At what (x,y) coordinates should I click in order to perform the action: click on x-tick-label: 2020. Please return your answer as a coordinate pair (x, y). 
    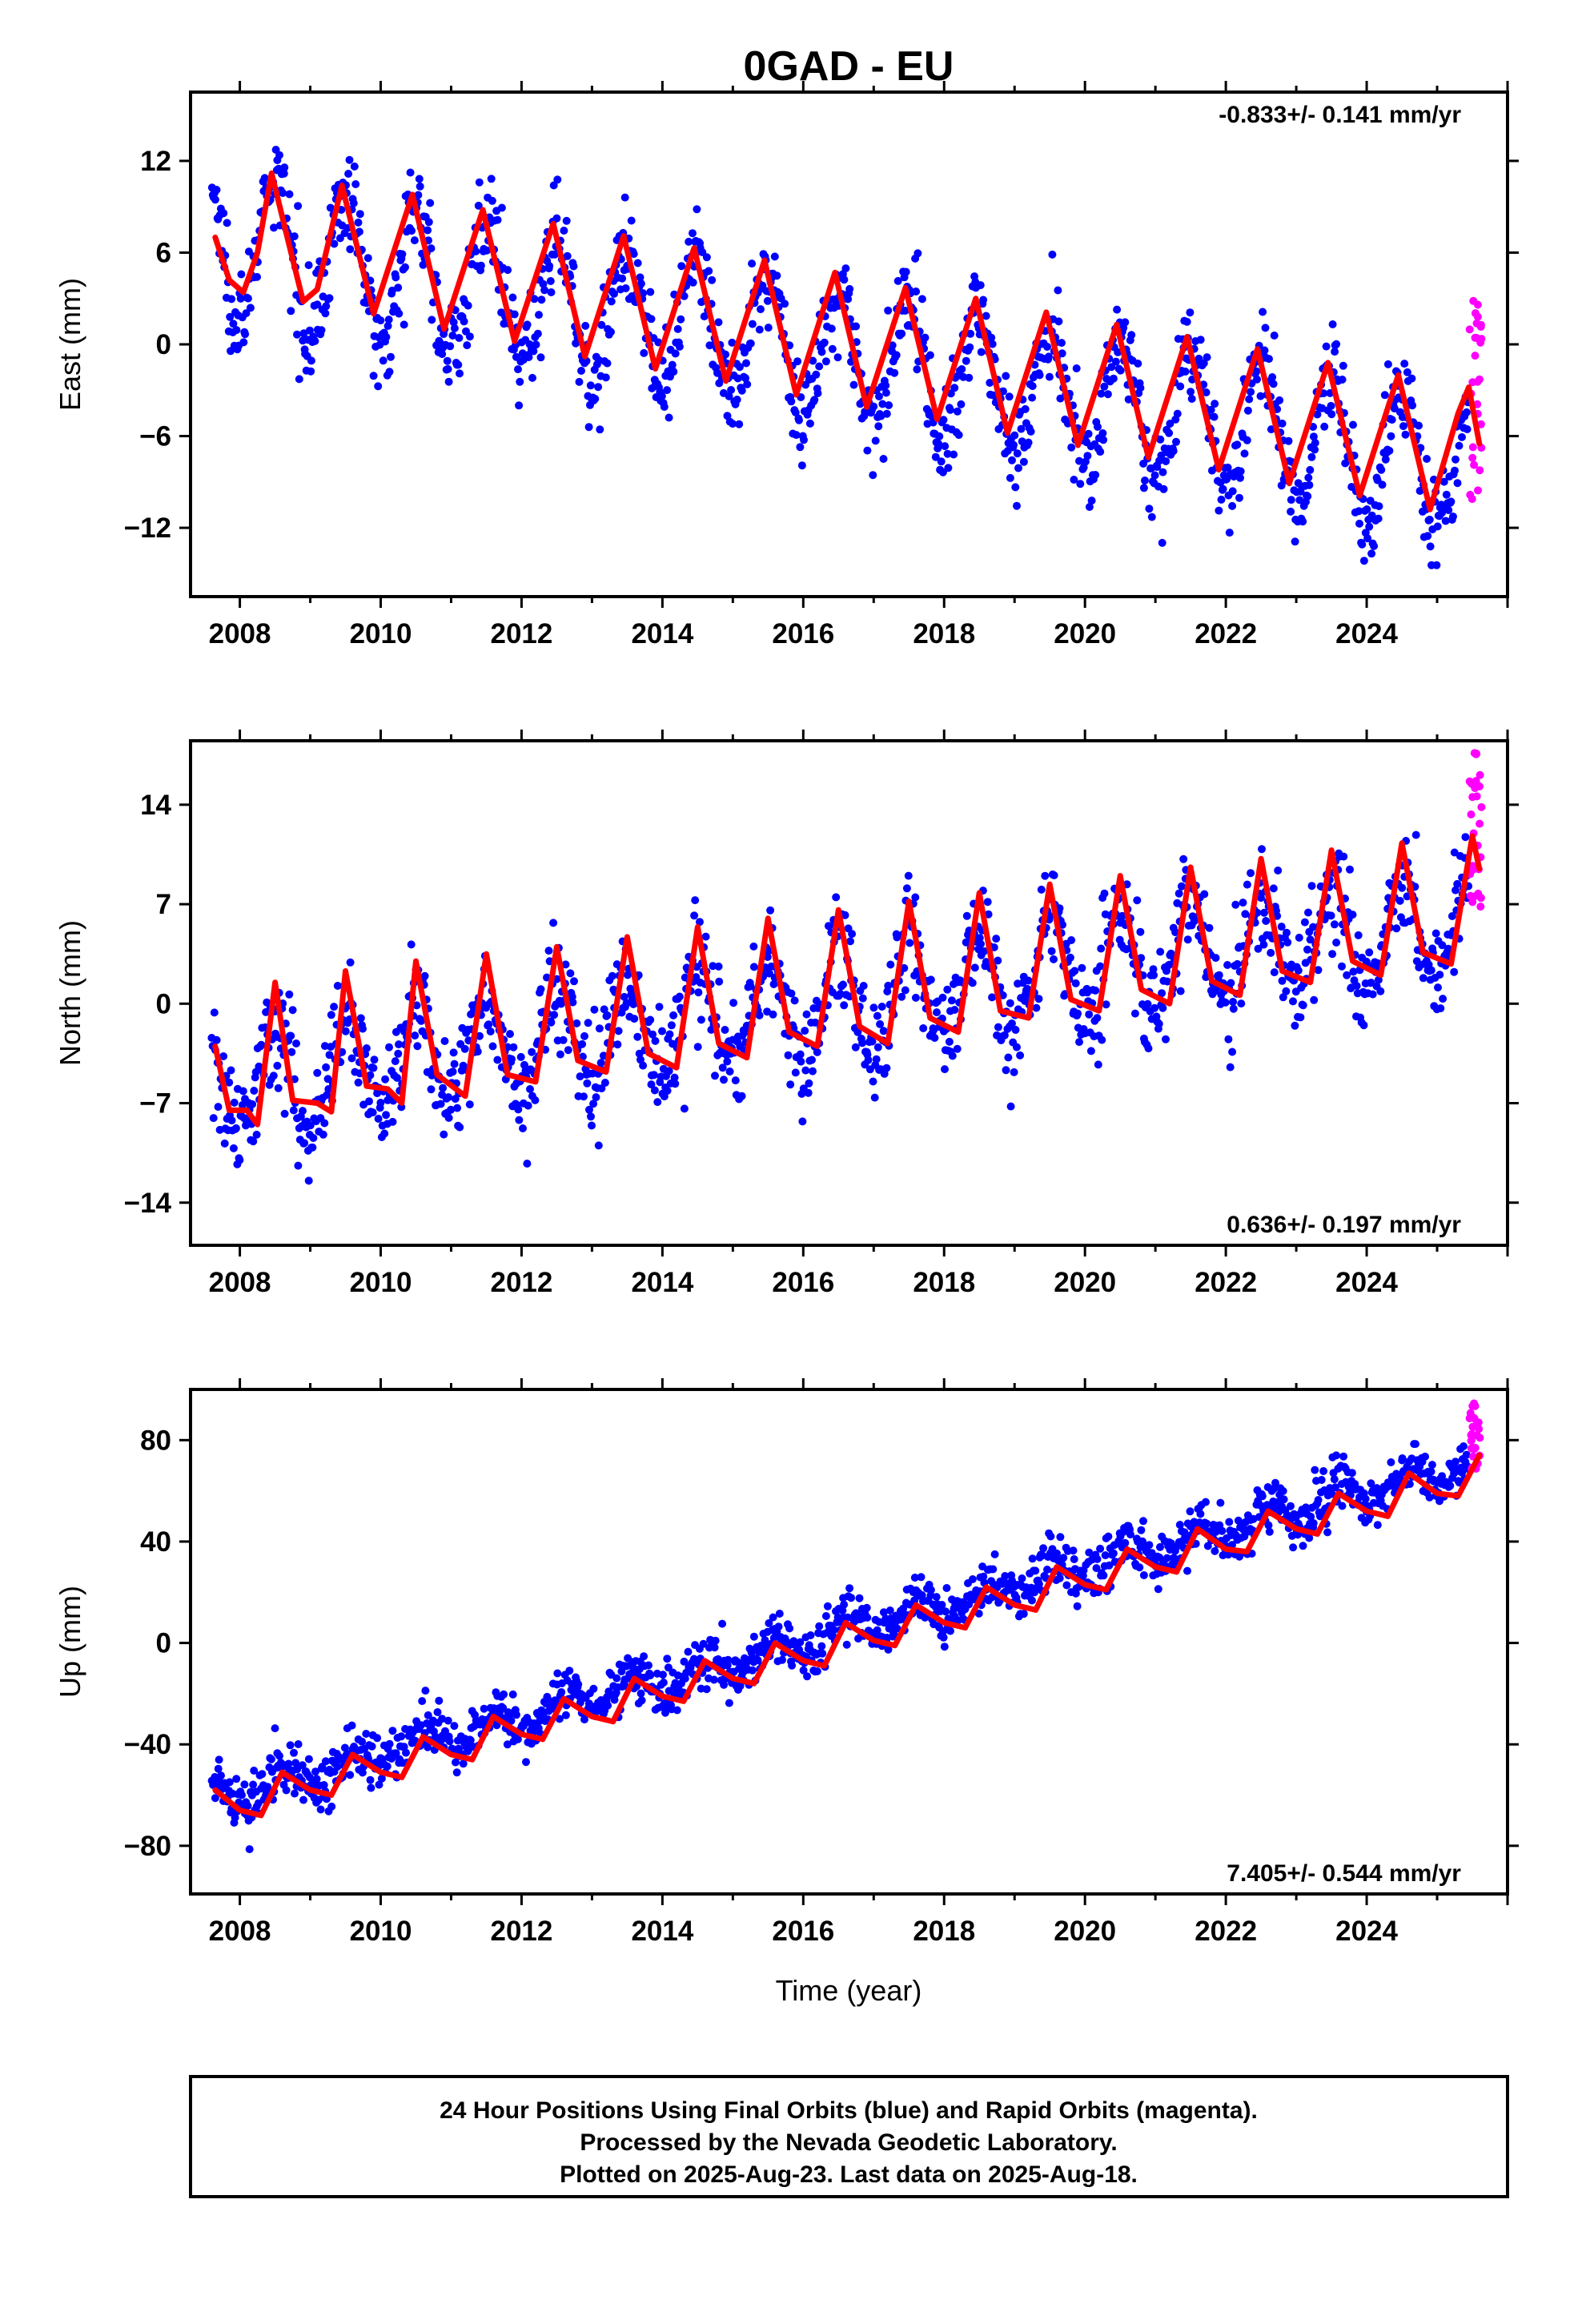
    Looking at the image, I should click on (1085, 633).